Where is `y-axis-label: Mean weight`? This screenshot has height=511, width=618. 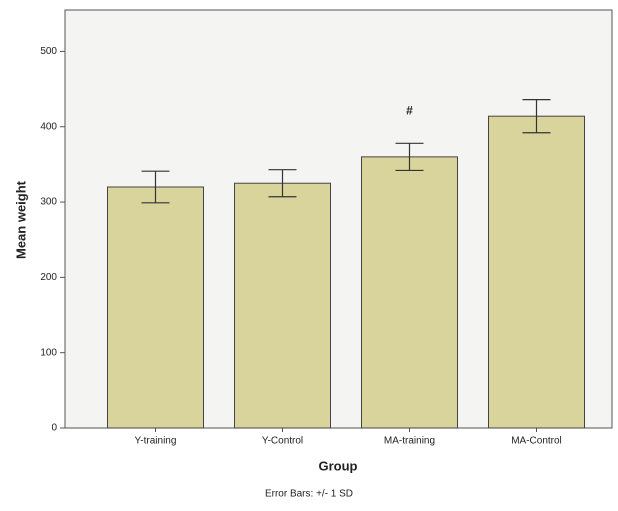
y-axis-label: Mean weight is located at coordinates (20, 219).